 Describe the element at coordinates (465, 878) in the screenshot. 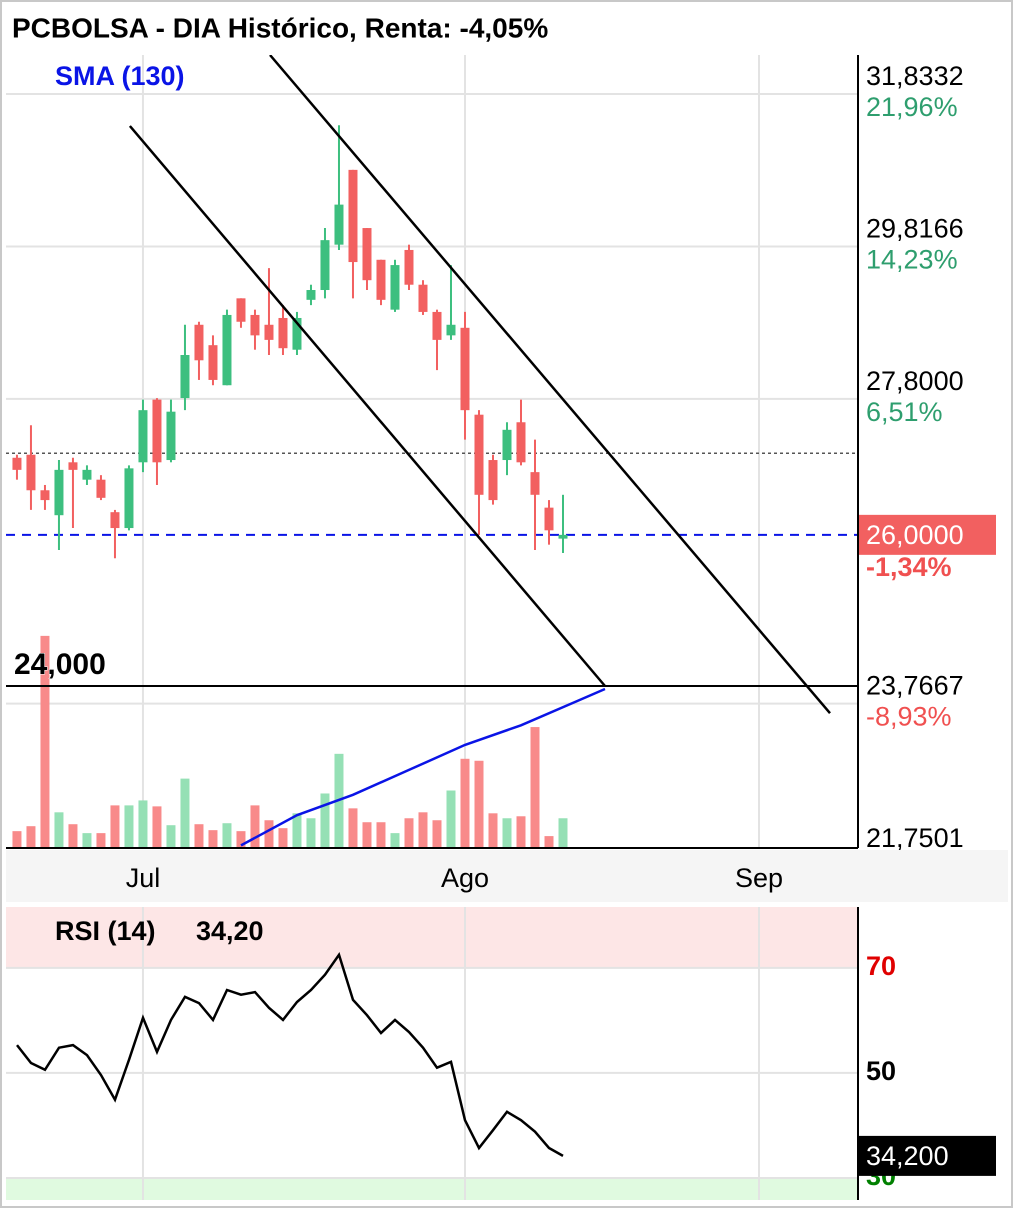

I see `x-tick-label: Ago` at that location.